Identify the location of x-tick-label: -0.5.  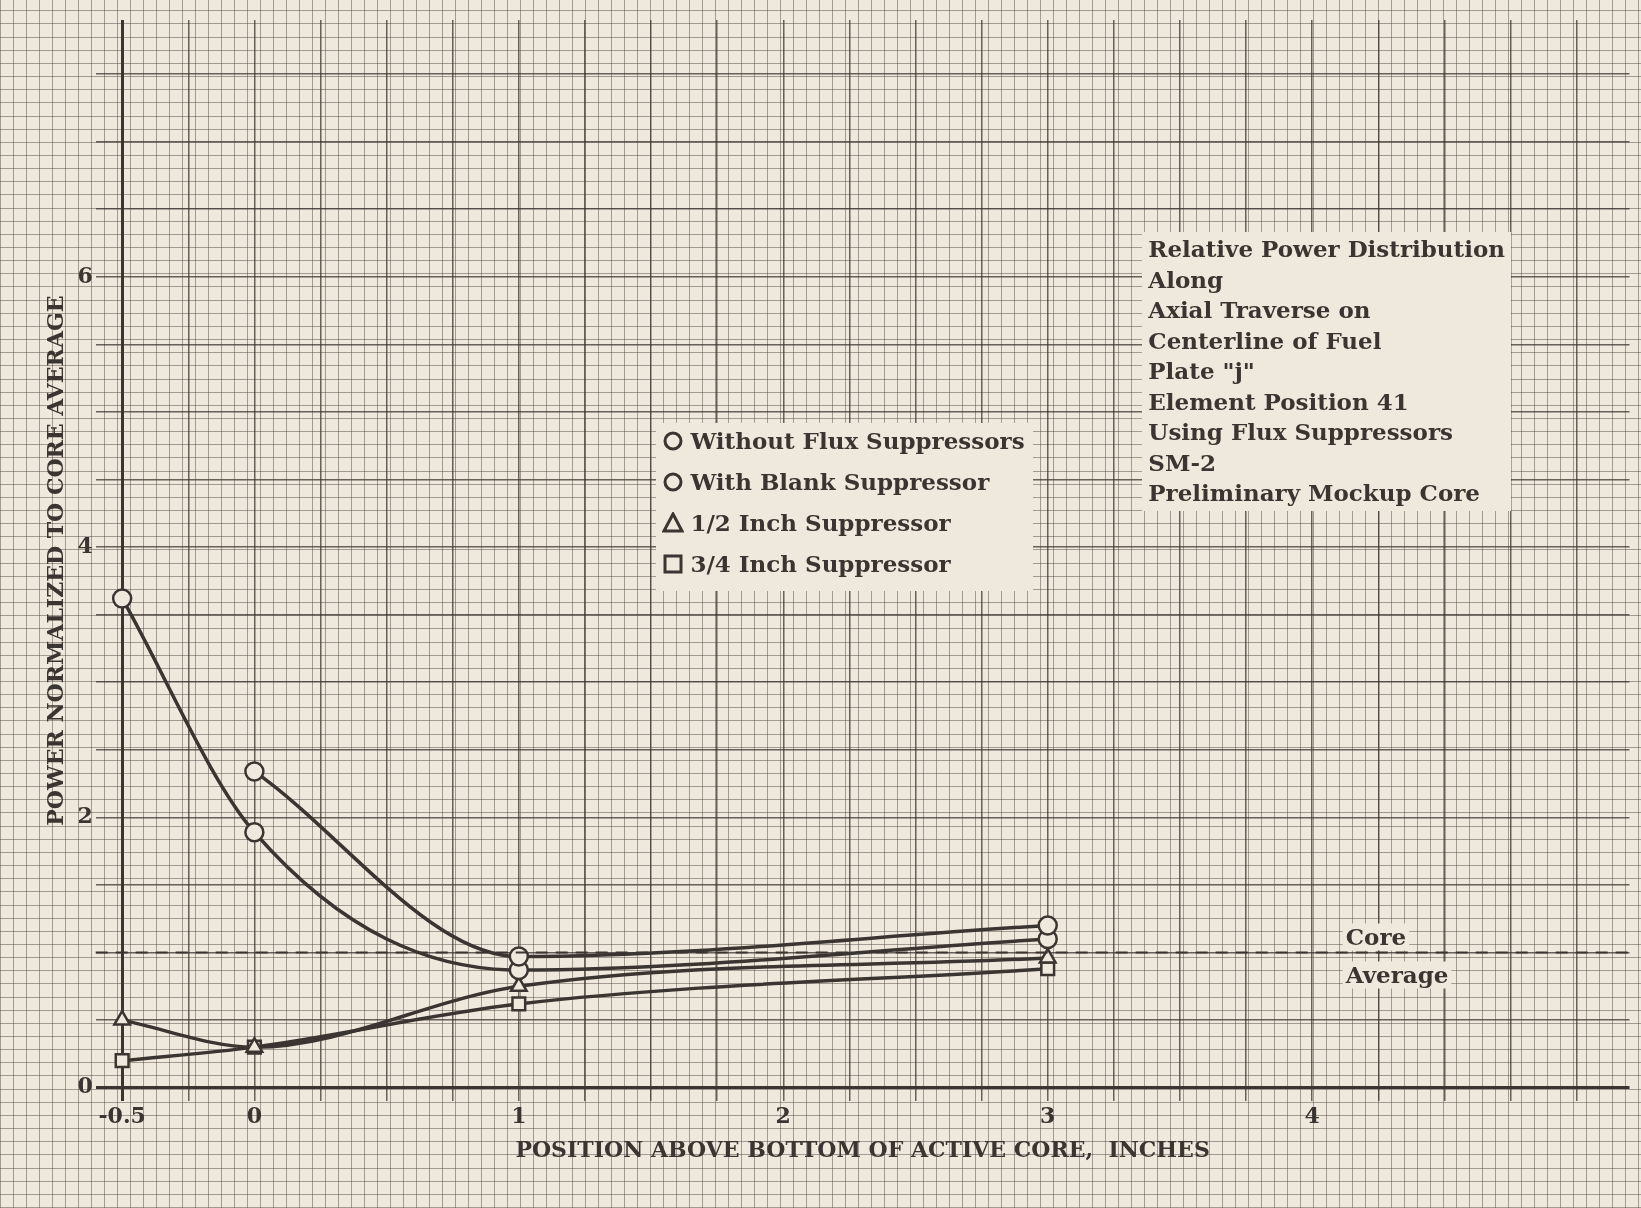
(122, 1115).